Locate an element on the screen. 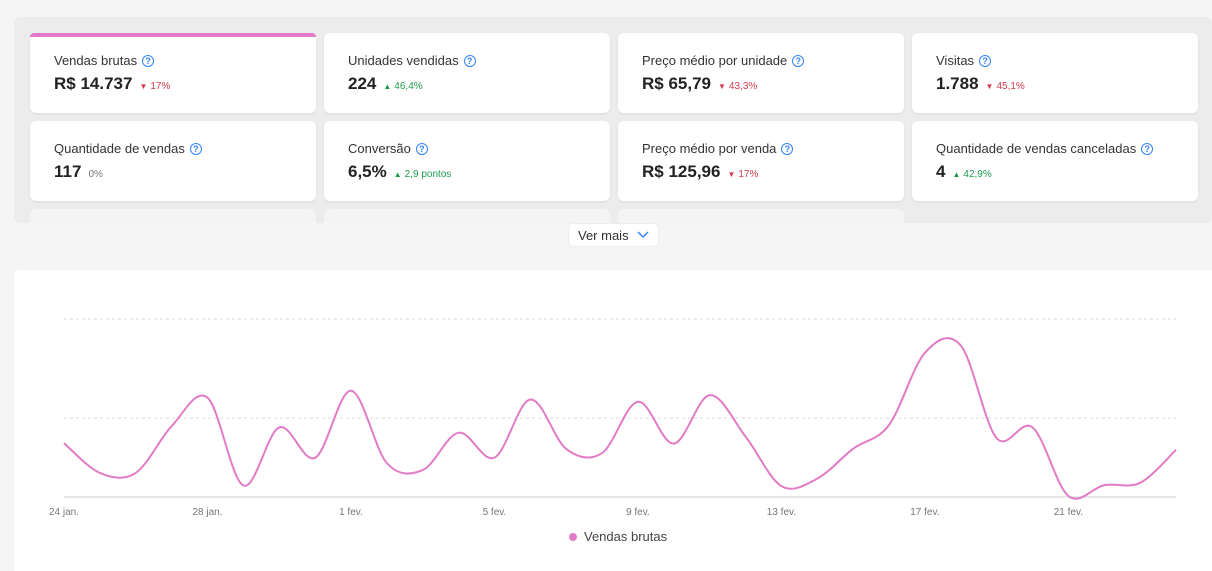  metric-title-row: Quantidade de vendas canceladas? is located at coordinates (1067, 148).